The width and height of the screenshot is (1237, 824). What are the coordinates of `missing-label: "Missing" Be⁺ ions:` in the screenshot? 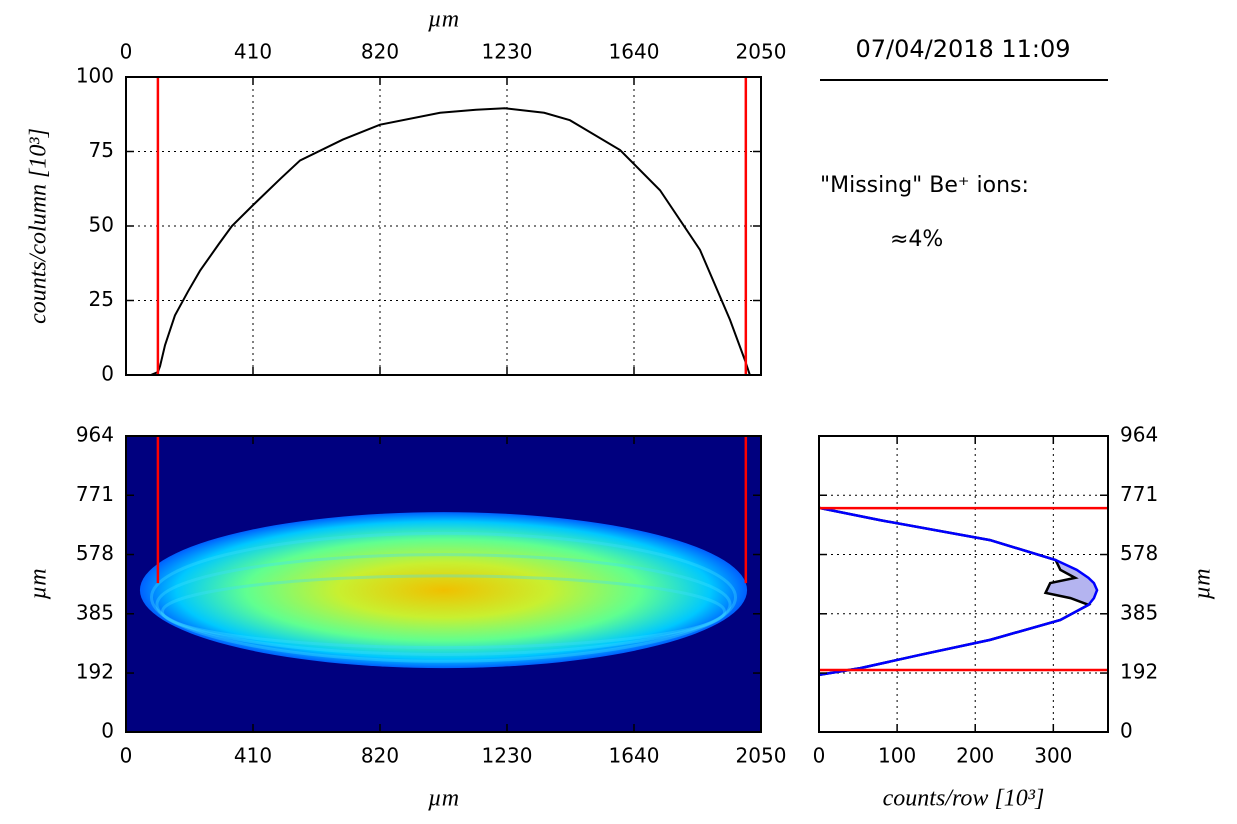 It's located at (924, 185).